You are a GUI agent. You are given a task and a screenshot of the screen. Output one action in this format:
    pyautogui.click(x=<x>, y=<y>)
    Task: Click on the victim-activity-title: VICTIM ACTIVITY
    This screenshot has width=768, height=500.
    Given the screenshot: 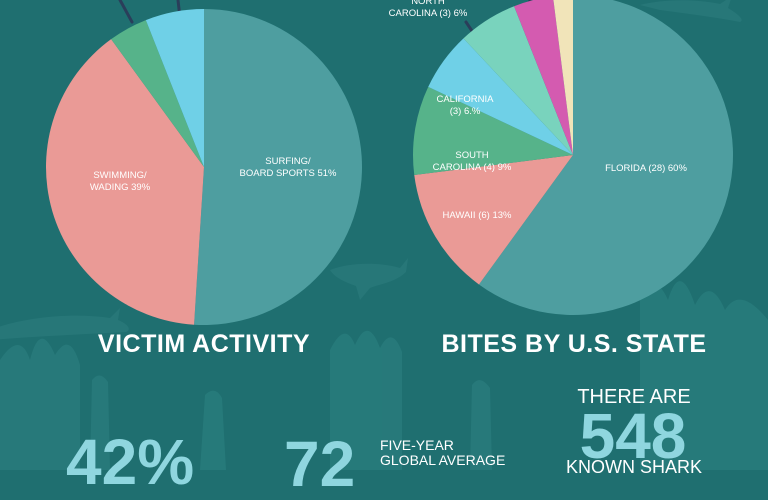 What is the action you would take?
    pyautogui.click(x=204, y=344)
    